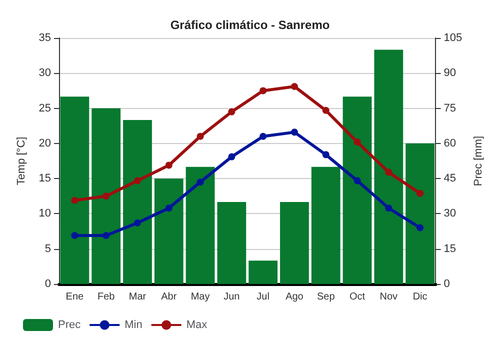 The image size is (500, 350). Describe the element at coordinates (478, 161) in the screenshot. I see `y2-axis-title: Prec [mm]` at that location.